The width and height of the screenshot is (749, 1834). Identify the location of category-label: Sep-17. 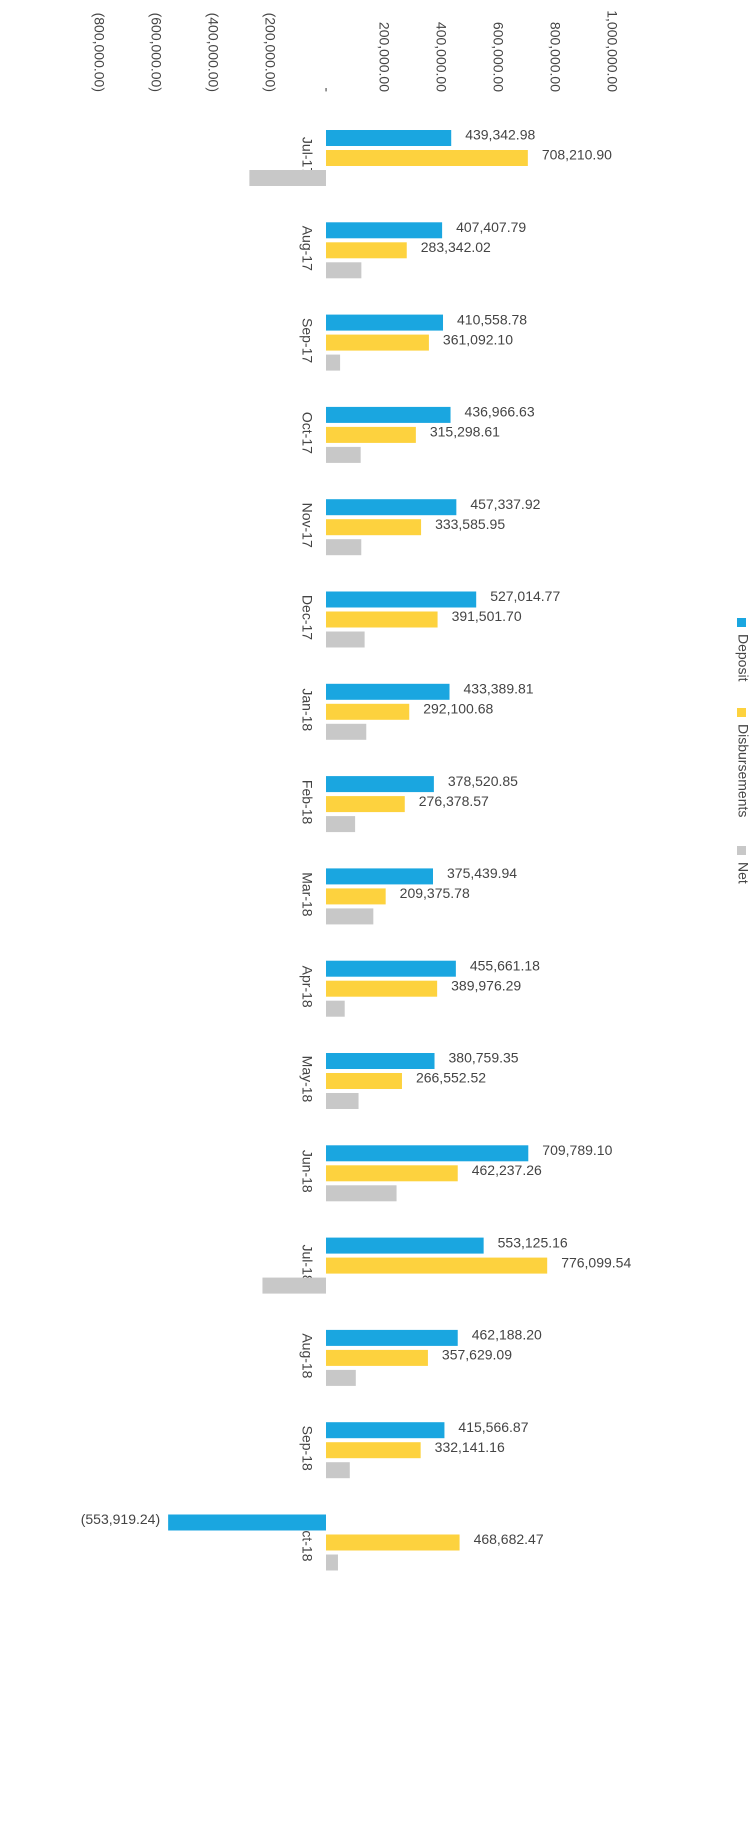
(307, 340).